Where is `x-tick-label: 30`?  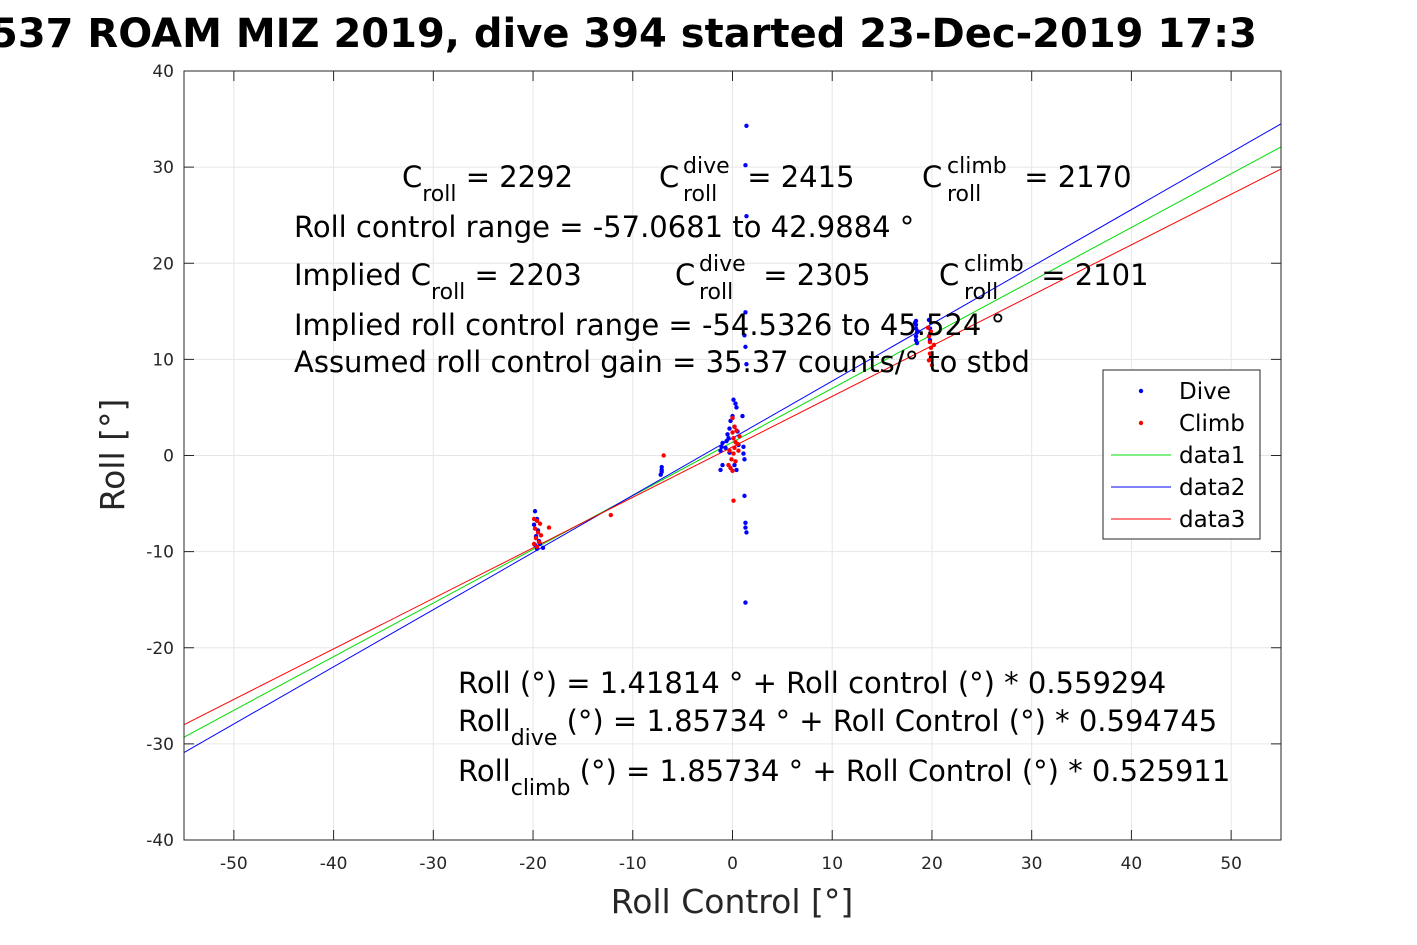
x-tick-label: 30 is located at coordinates (1032, 864).